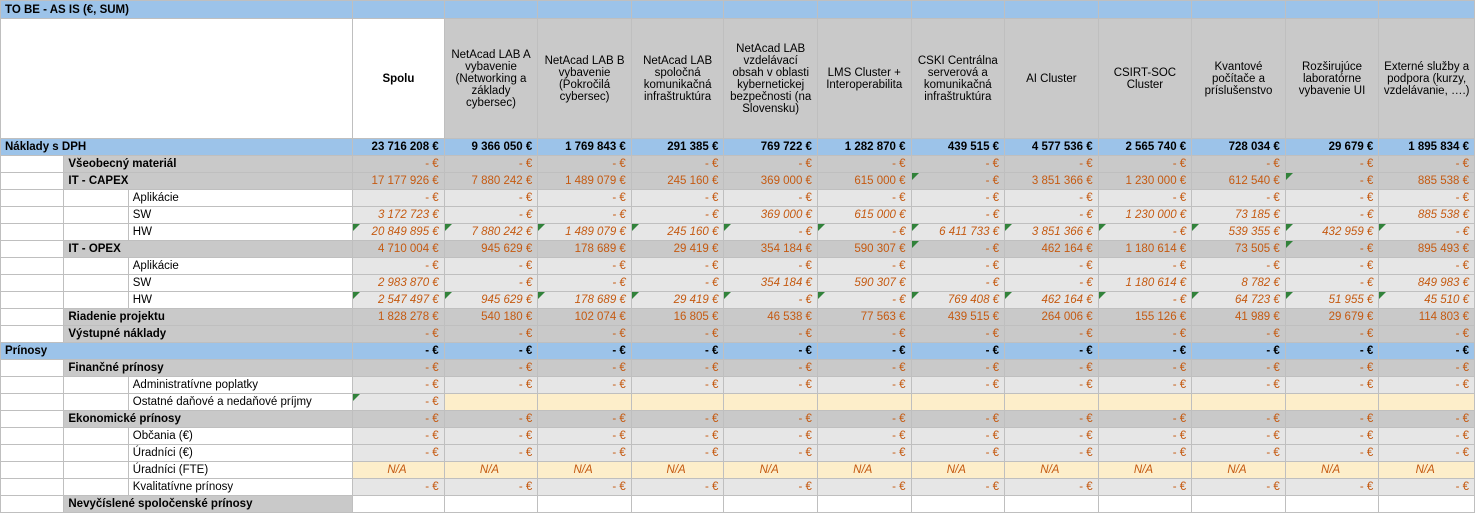  Describe the element at coordinates (1145, 181) in the screenshot. I see `cell-csirt: 1 230 000 €` at that location.